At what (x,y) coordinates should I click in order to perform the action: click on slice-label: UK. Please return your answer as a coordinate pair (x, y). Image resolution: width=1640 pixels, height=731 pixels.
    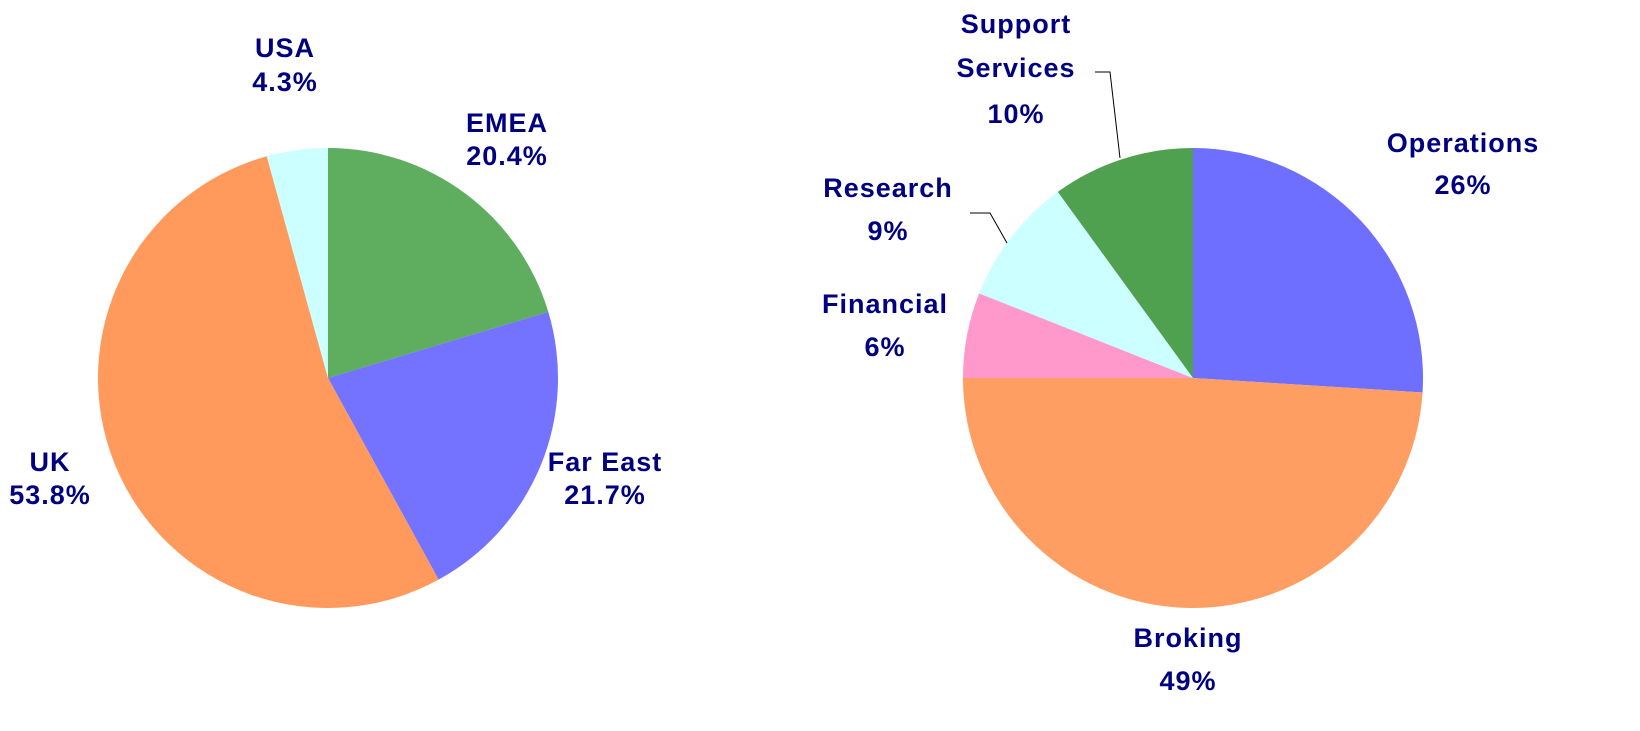
    Looking at the image, I should click on (50, 462).